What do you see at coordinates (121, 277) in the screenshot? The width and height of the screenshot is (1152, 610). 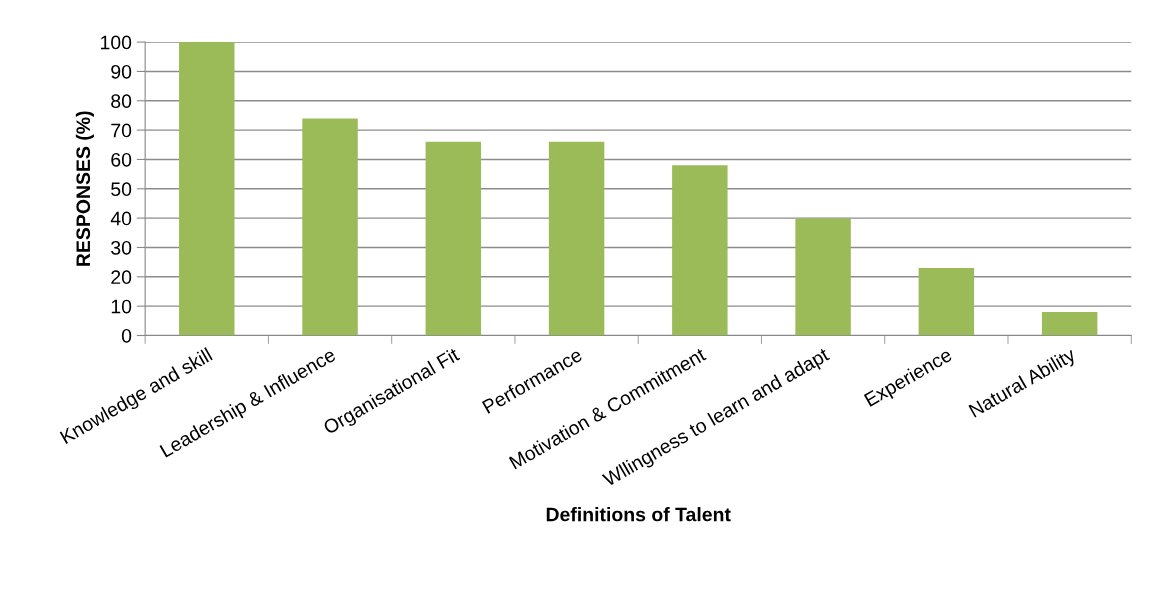 I see `y-tick-label: 20` at bounding box center [121, 277].